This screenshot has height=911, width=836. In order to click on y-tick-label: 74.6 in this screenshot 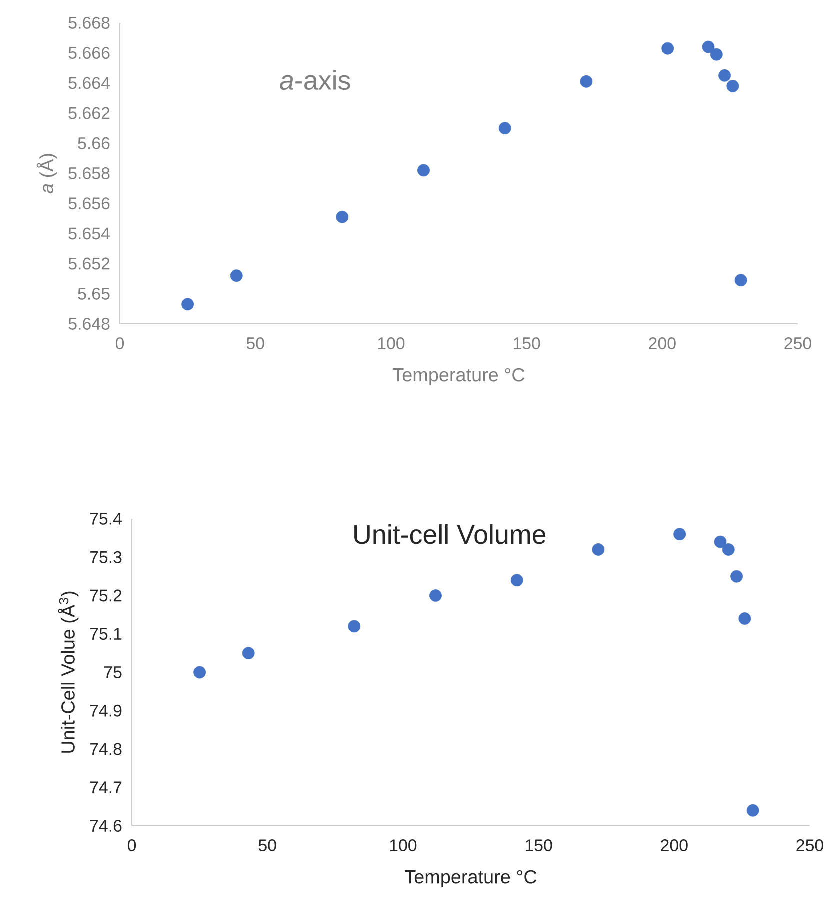, I will do `click(106, 826)`.